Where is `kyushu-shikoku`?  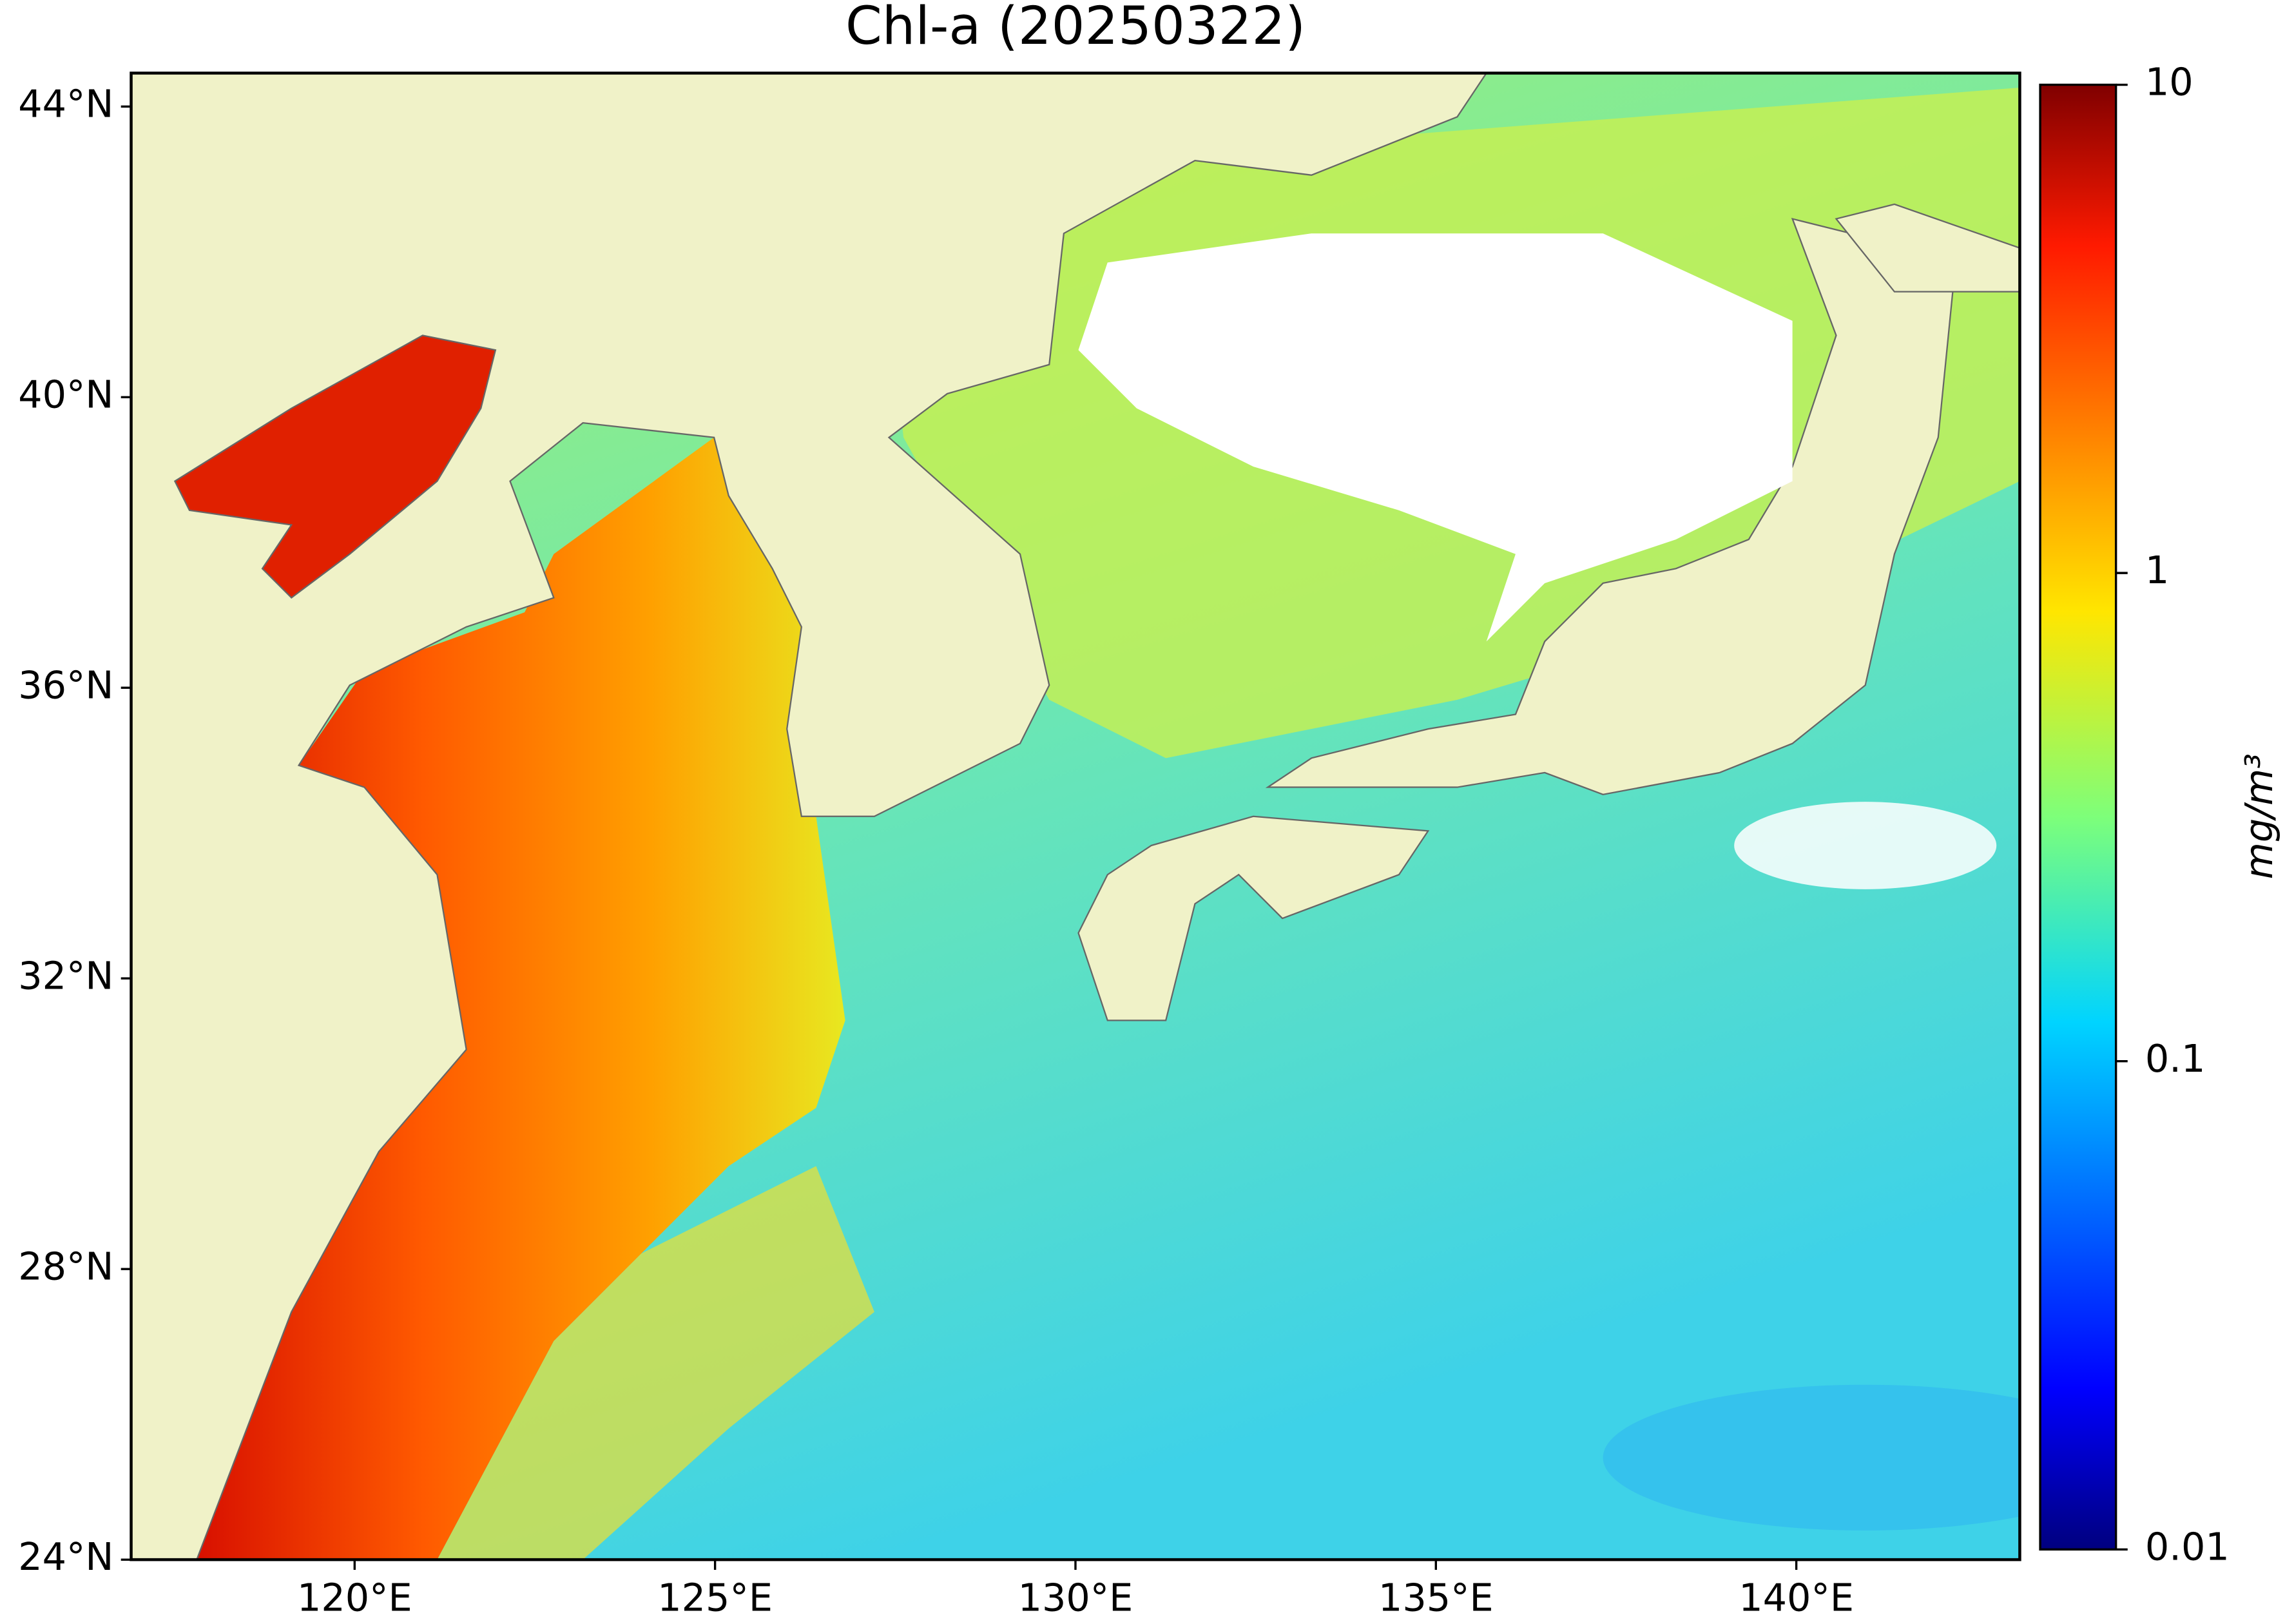 kyushu-shikoku is located at coordinates (1253, 918).